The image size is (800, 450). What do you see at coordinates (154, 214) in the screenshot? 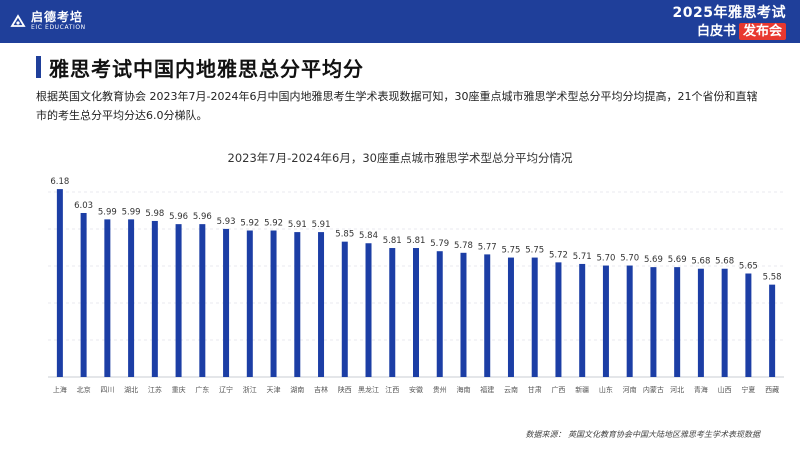
I see `data-label-4: 5.98` at bounding box center [154, 214].